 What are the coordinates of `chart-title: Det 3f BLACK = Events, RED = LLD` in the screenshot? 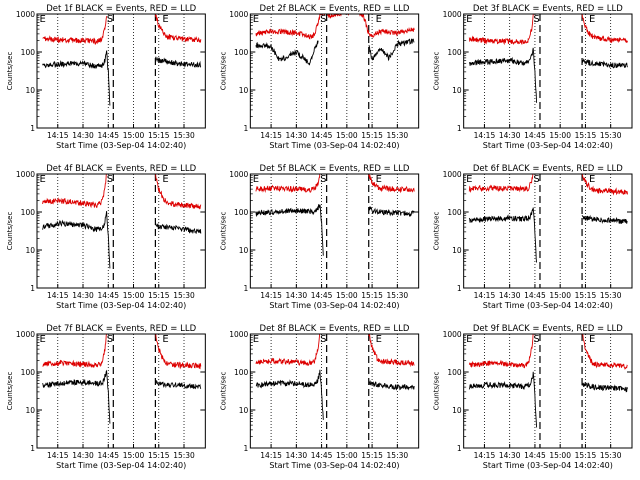 It's located at (548, 9).